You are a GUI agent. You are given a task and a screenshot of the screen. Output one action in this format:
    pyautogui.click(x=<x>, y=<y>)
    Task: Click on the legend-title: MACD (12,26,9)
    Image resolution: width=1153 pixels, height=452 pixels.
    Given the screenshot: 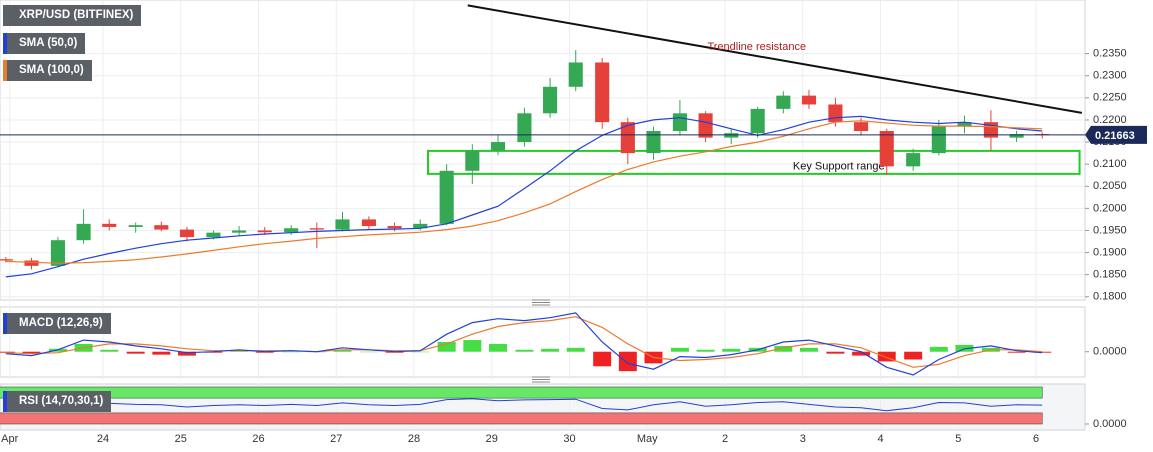 What is the action you would take?
    pyautogui.click(x=57, y=323)
    